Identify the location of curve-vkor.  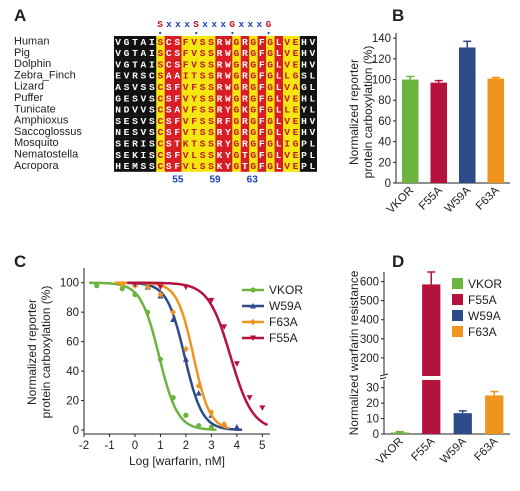
(153, 356).